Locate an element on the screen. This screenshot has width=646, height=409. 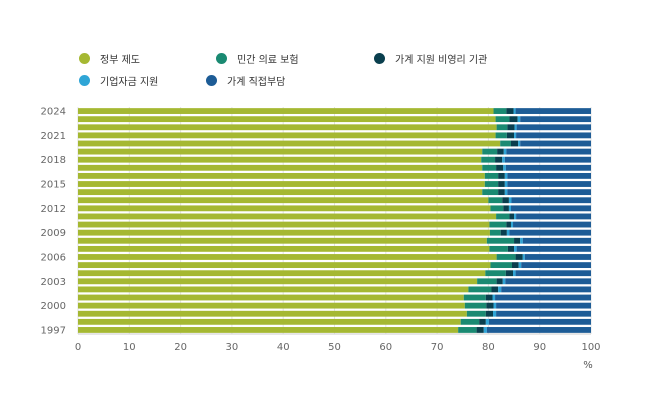
legend-item-government: 정부 제도 is located at coordinates (109, 58).